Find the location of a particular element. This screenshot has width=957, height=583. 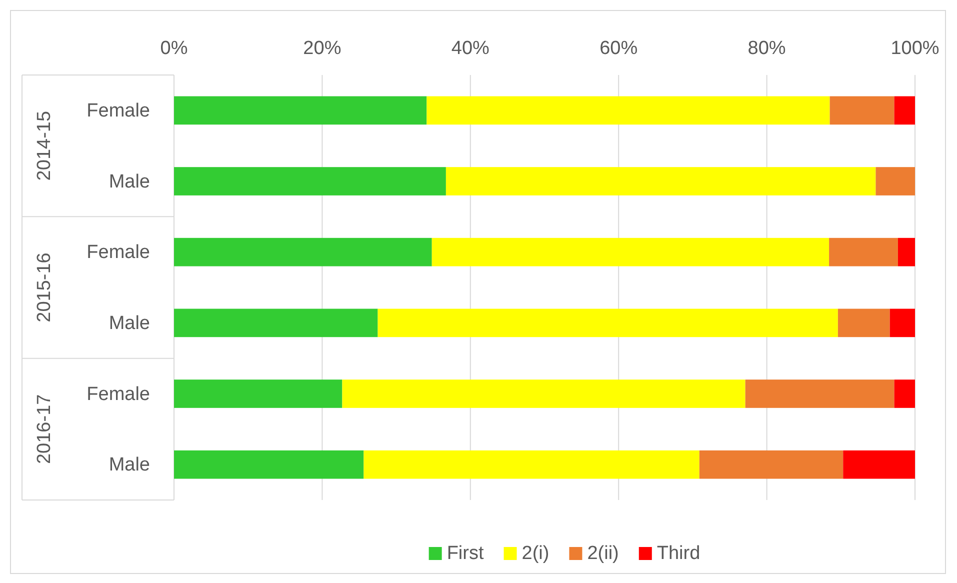

x-tick-label: 0% is located at coordinates (174, 48).